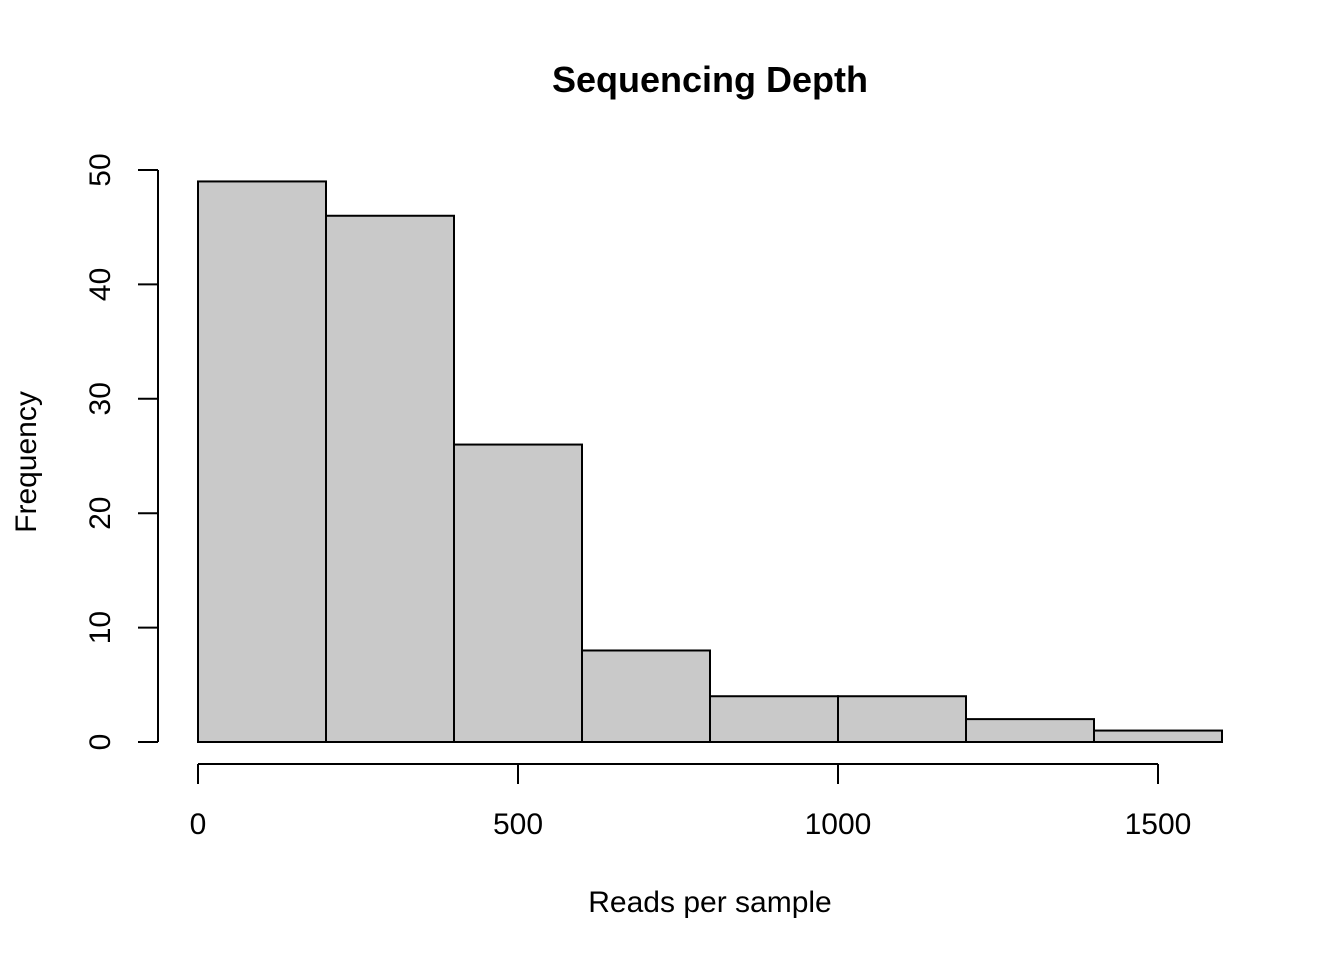 This screenshot has height=960, width=1344. What do you see at coordinates (121, 452) in the screenshot?
I see `y-axis: 0 10 20 30 40 50` at bounding box center [121, 452].